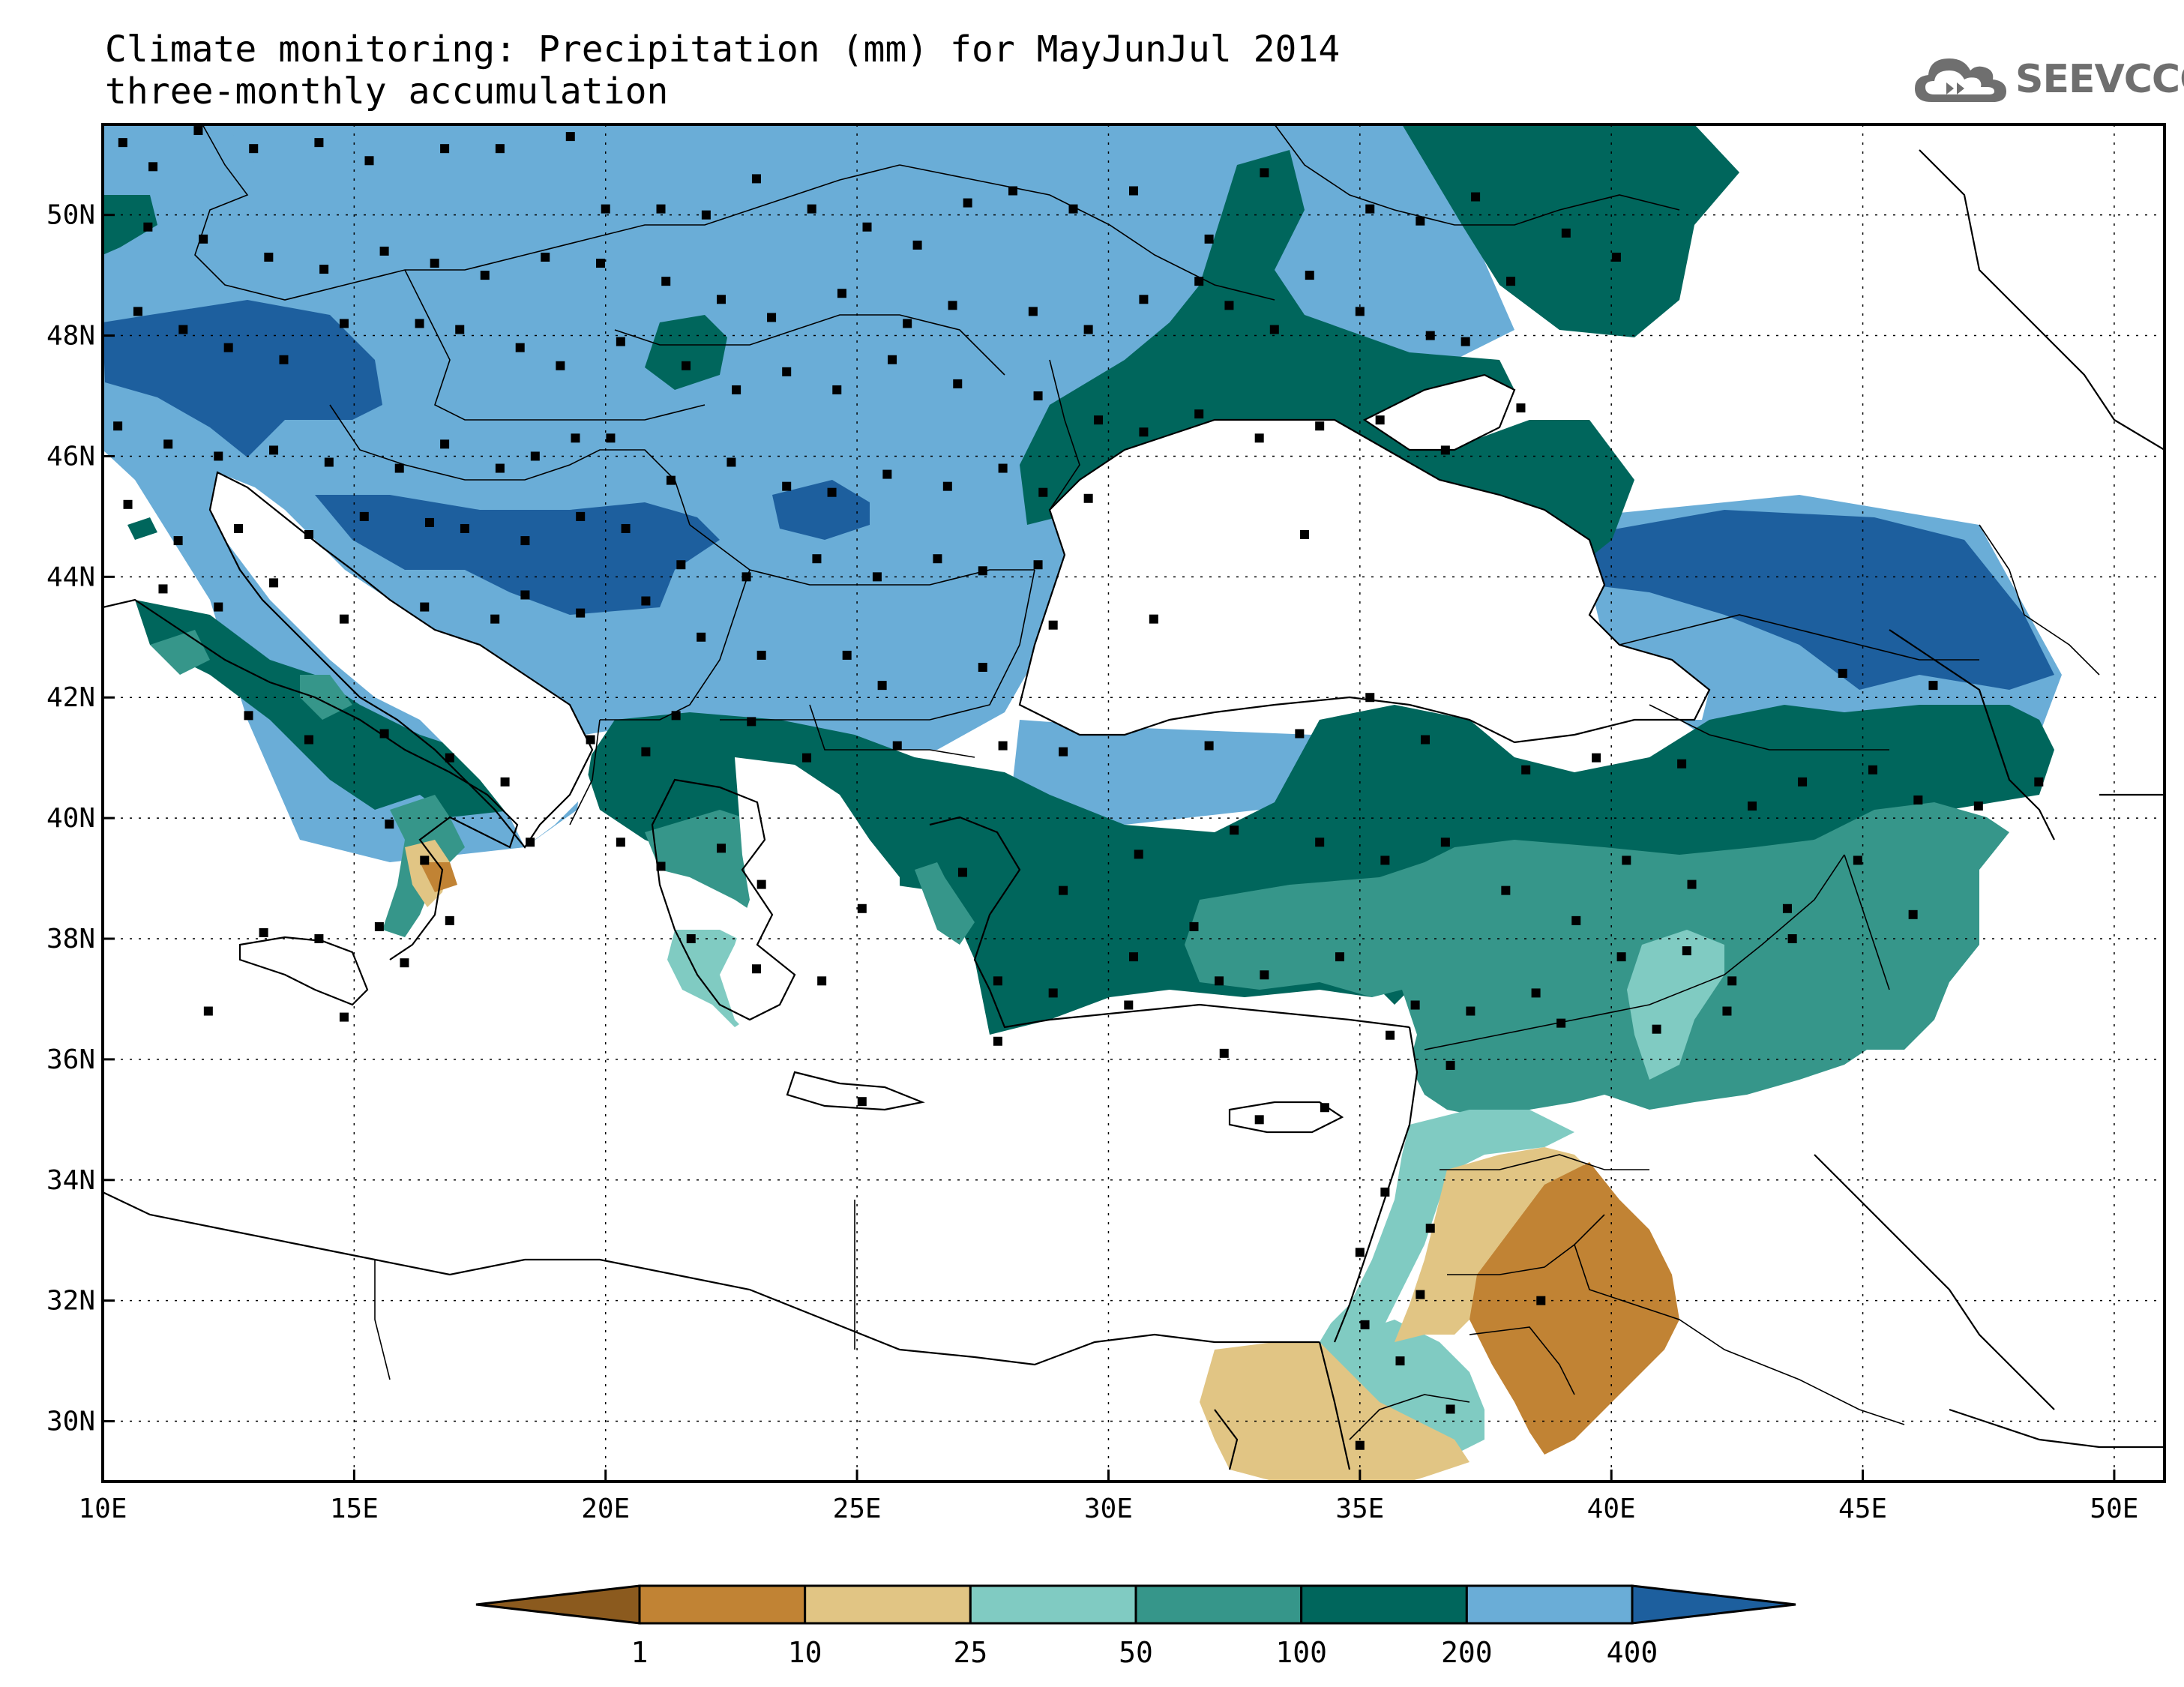 This screenshot has height=1687, width=2184. What do you see at coordinates (354, 1509) in the screenshot?
I see `x-tick-label: 15E` at bounding box center [354, 1509].